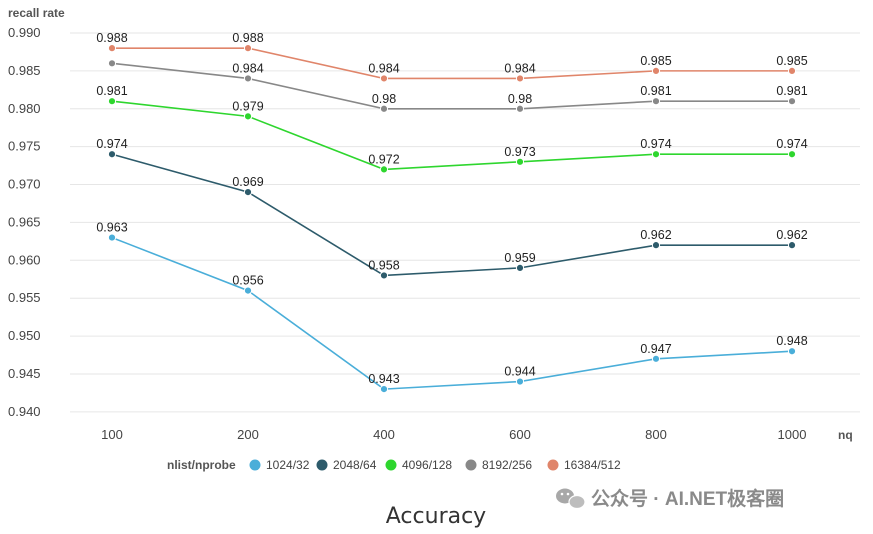 The width and height of the screenshot is (873, 534). I want to click on legend-label: 1024/32, so click(288, 465).